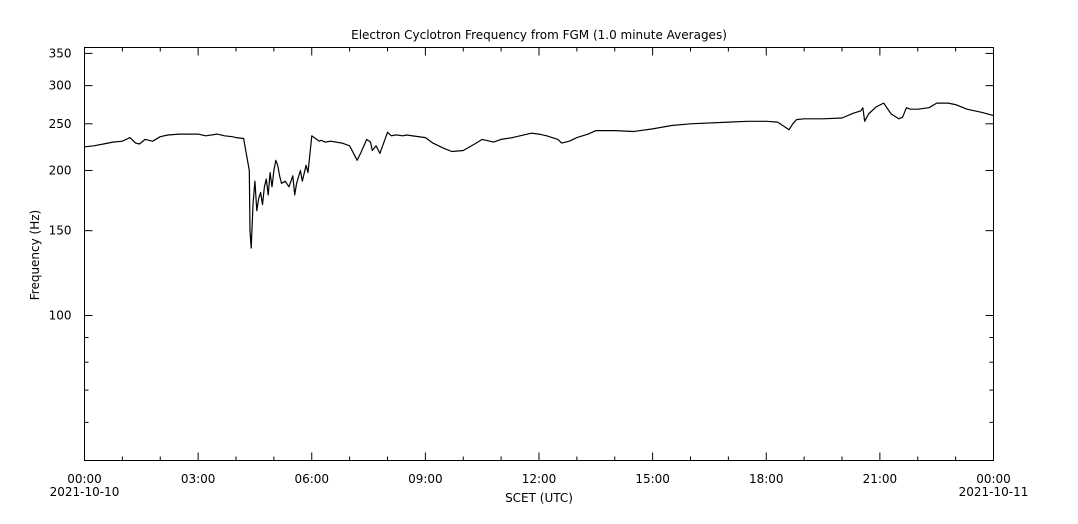  Describe the element at coordinates (539, 498) in the screenshot. I see `x-axis-label: SCET (UTC)` at that location.